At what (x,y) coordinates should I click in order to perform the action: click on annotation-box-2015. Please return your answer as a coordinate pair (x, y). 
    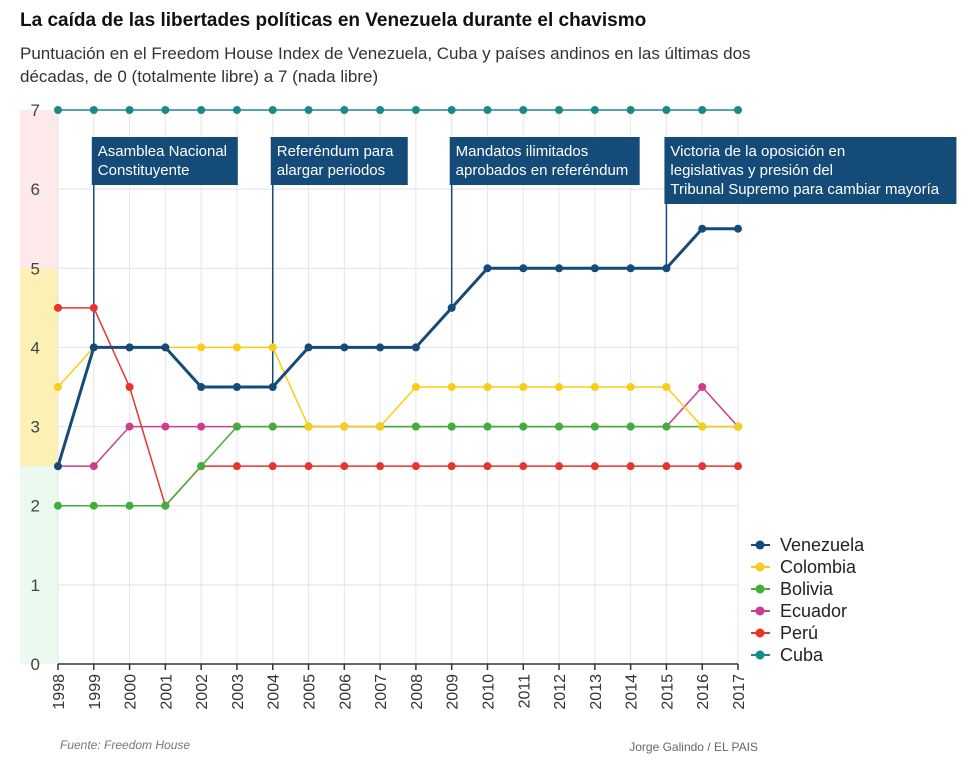
    Looking at the image, I should click on (810, 170).